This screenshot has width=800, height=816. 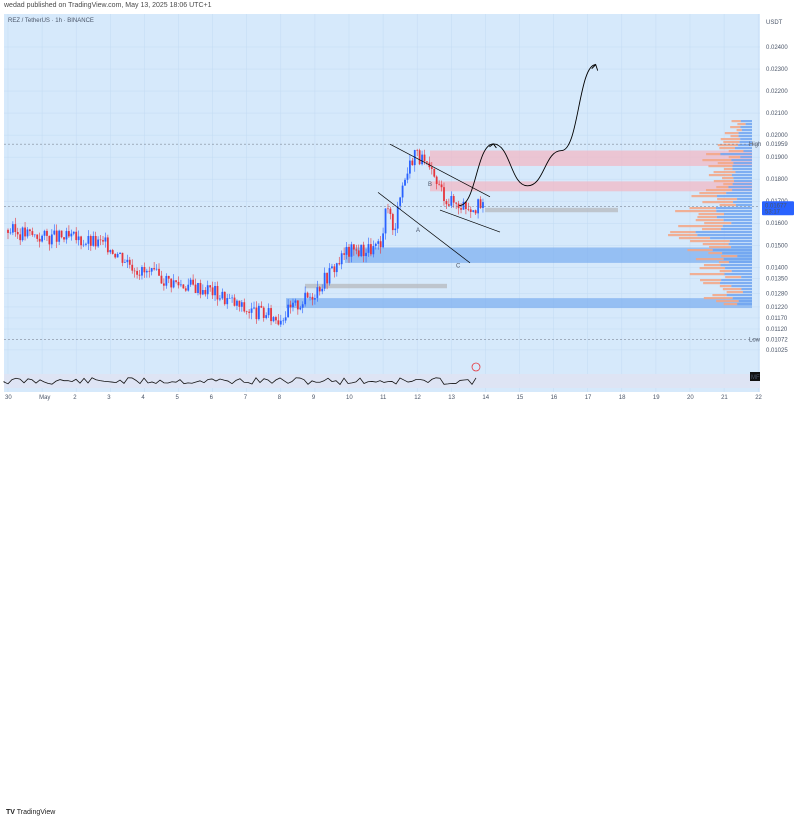 I want to click on price-tick-label: 0.01900, so click(x=777, y=158).